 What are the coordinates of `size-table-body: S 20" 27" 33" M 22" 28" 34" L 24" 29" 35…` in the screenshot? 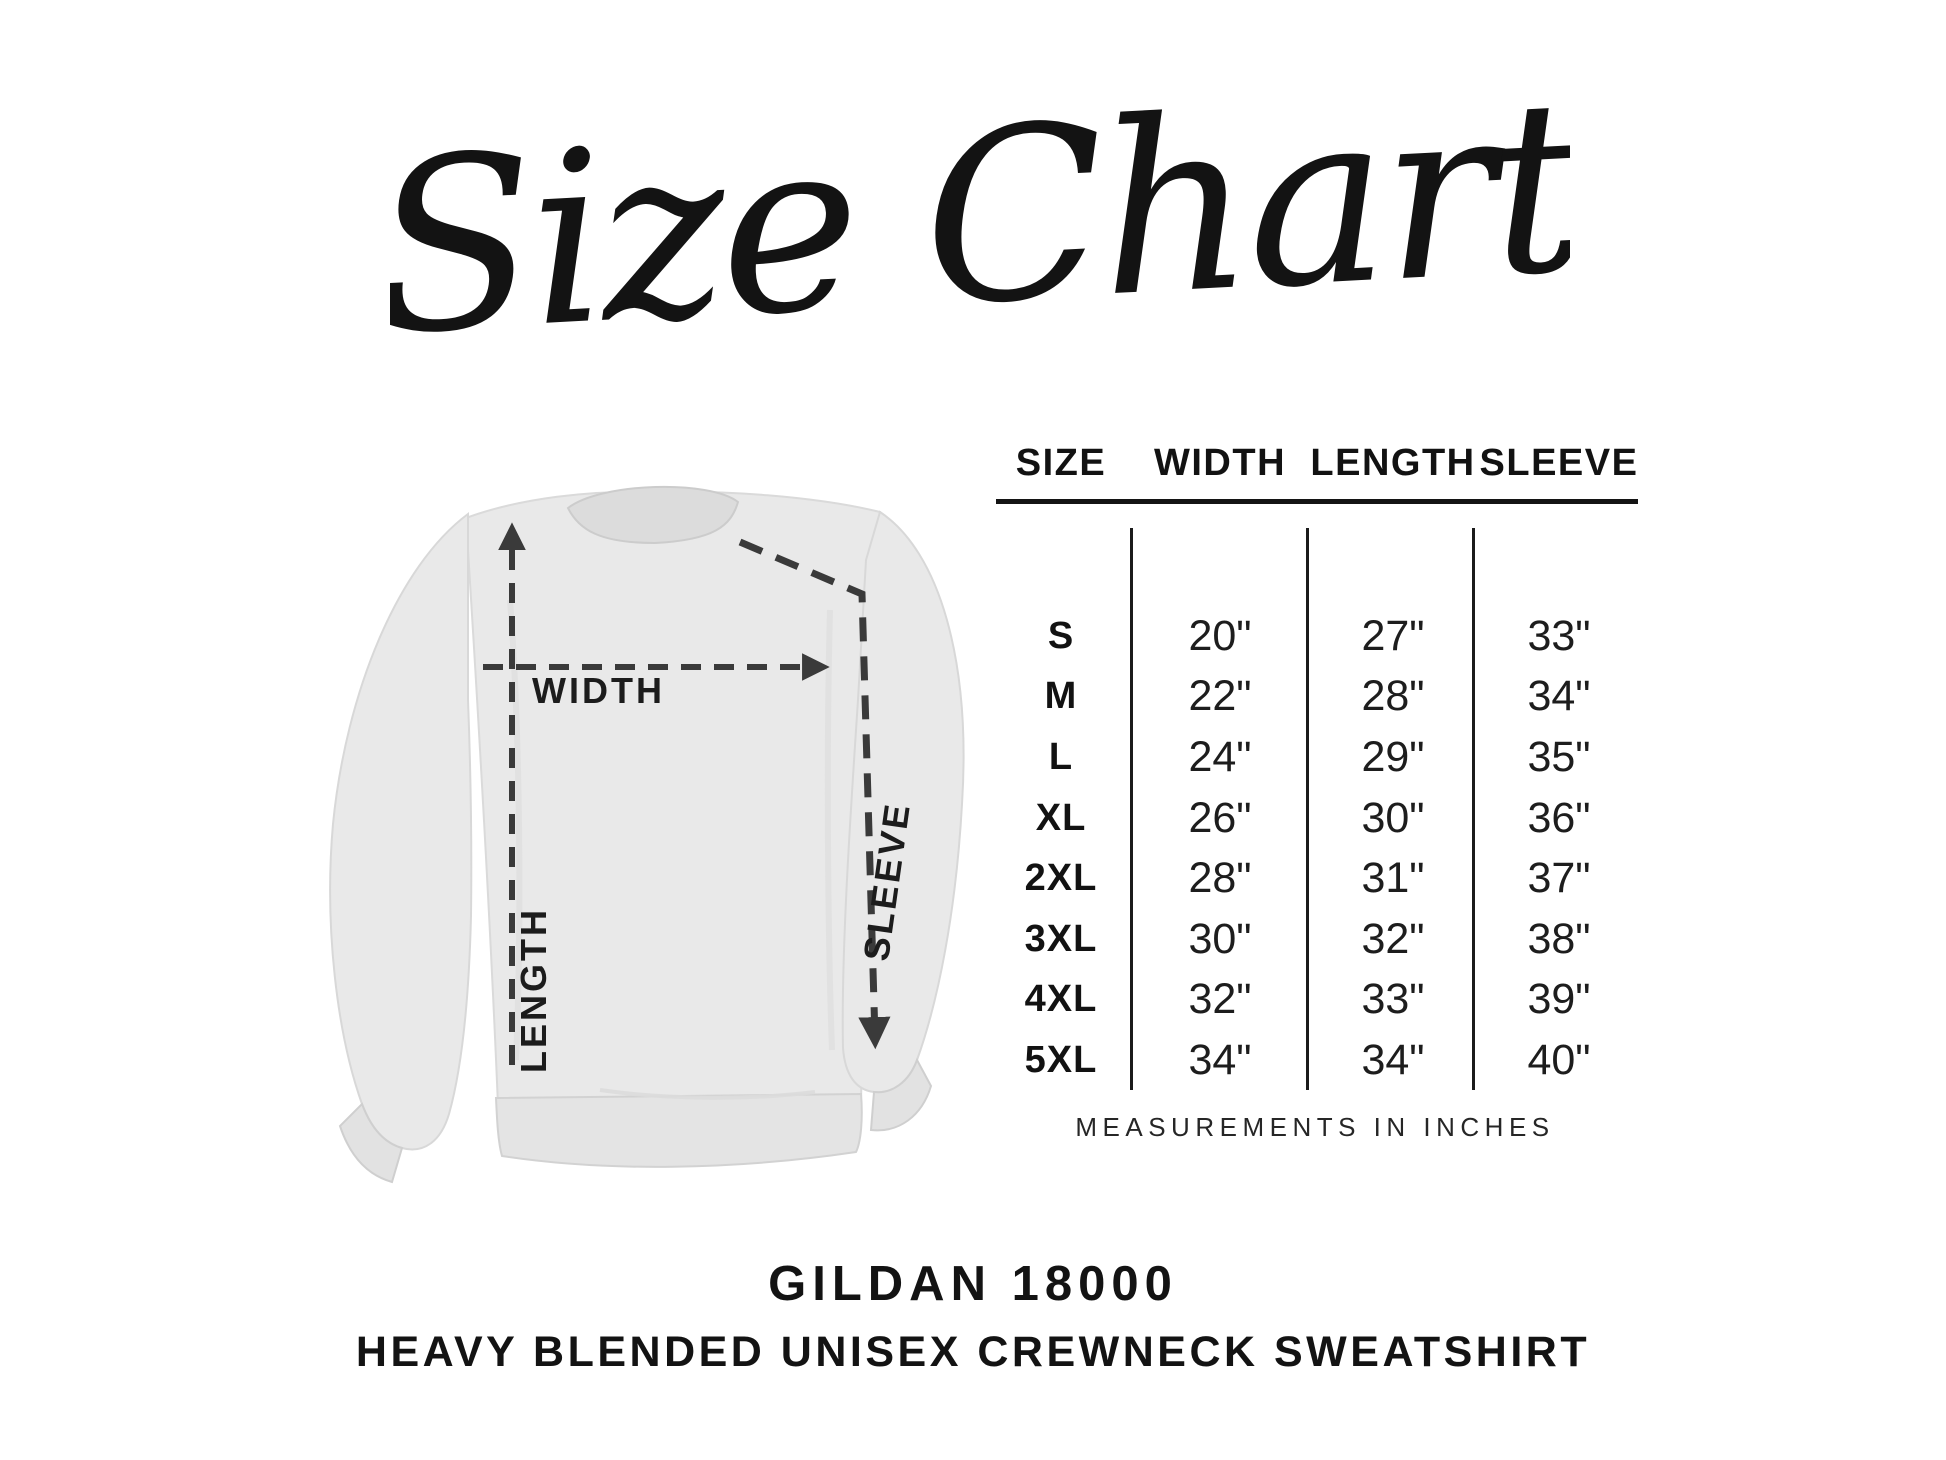 It's located at (1315, 848).